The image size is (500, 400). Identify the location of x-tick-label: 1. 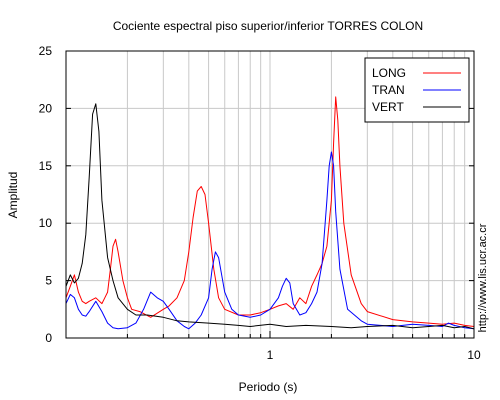
(270, 355).